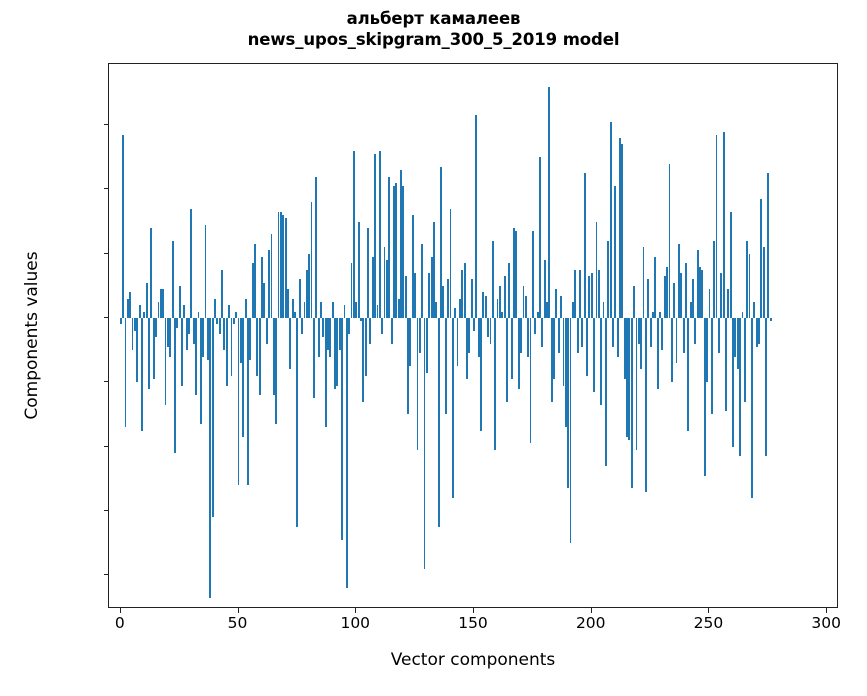  Describe the element at coordinates (32, 335) in the screenshot. I see `y-axis-label: Components values` at that location.